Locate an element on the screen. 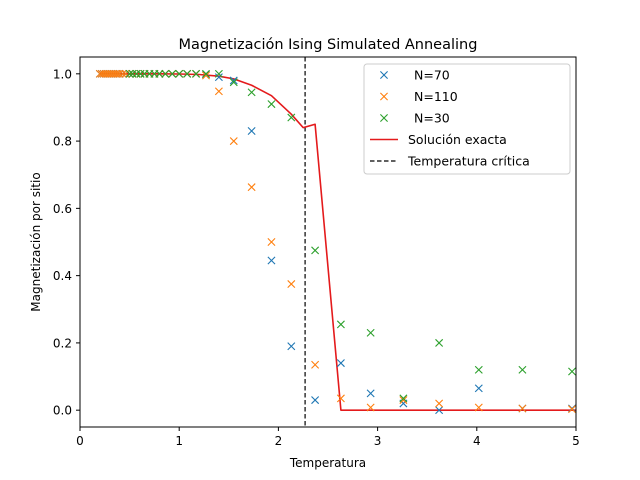  x-tick-label: 1 is located at coordinates (179, 441).